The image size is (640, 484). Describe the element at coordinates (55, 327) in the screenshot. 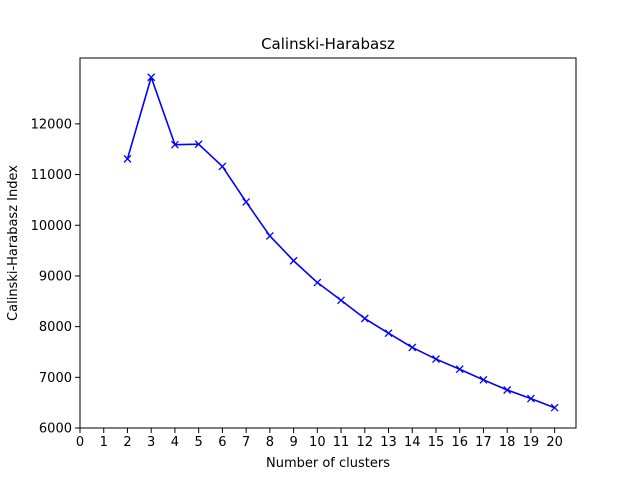

I see `y-tick-label: 8000` at that location.